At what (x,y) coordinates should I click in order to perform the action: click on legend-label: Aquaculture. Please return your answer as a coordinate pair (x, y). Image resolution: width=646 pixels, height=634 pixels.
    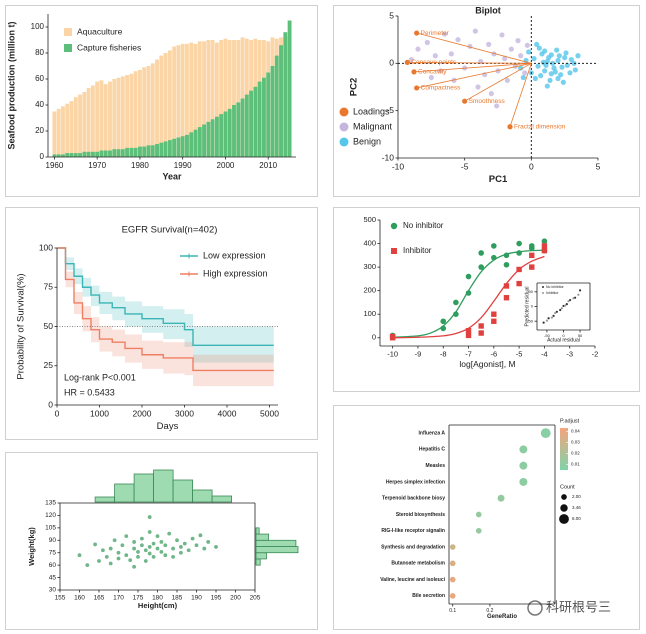
    Looking at the image, I should click on (100, 31).